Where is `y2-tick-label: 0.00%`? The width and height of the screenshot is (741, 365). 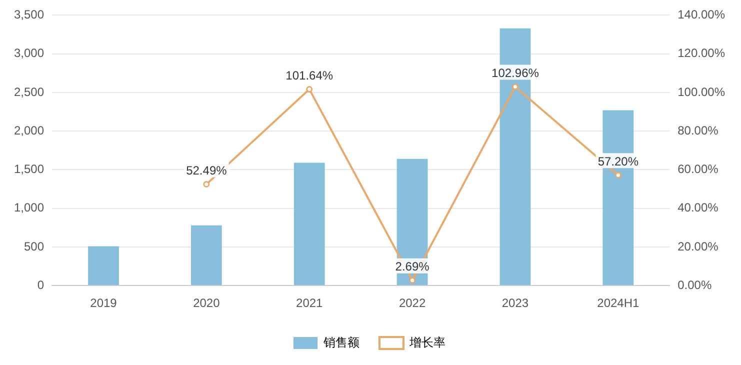 y2-tick-label: 0.00% is located at coordinates (695, 285).